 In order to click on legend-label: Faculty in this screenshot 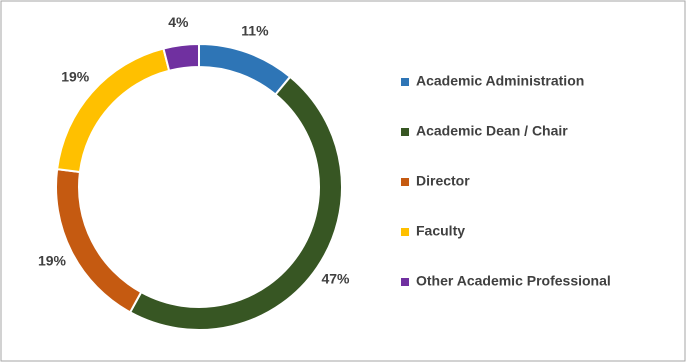, I will do `click(440, 231)`.